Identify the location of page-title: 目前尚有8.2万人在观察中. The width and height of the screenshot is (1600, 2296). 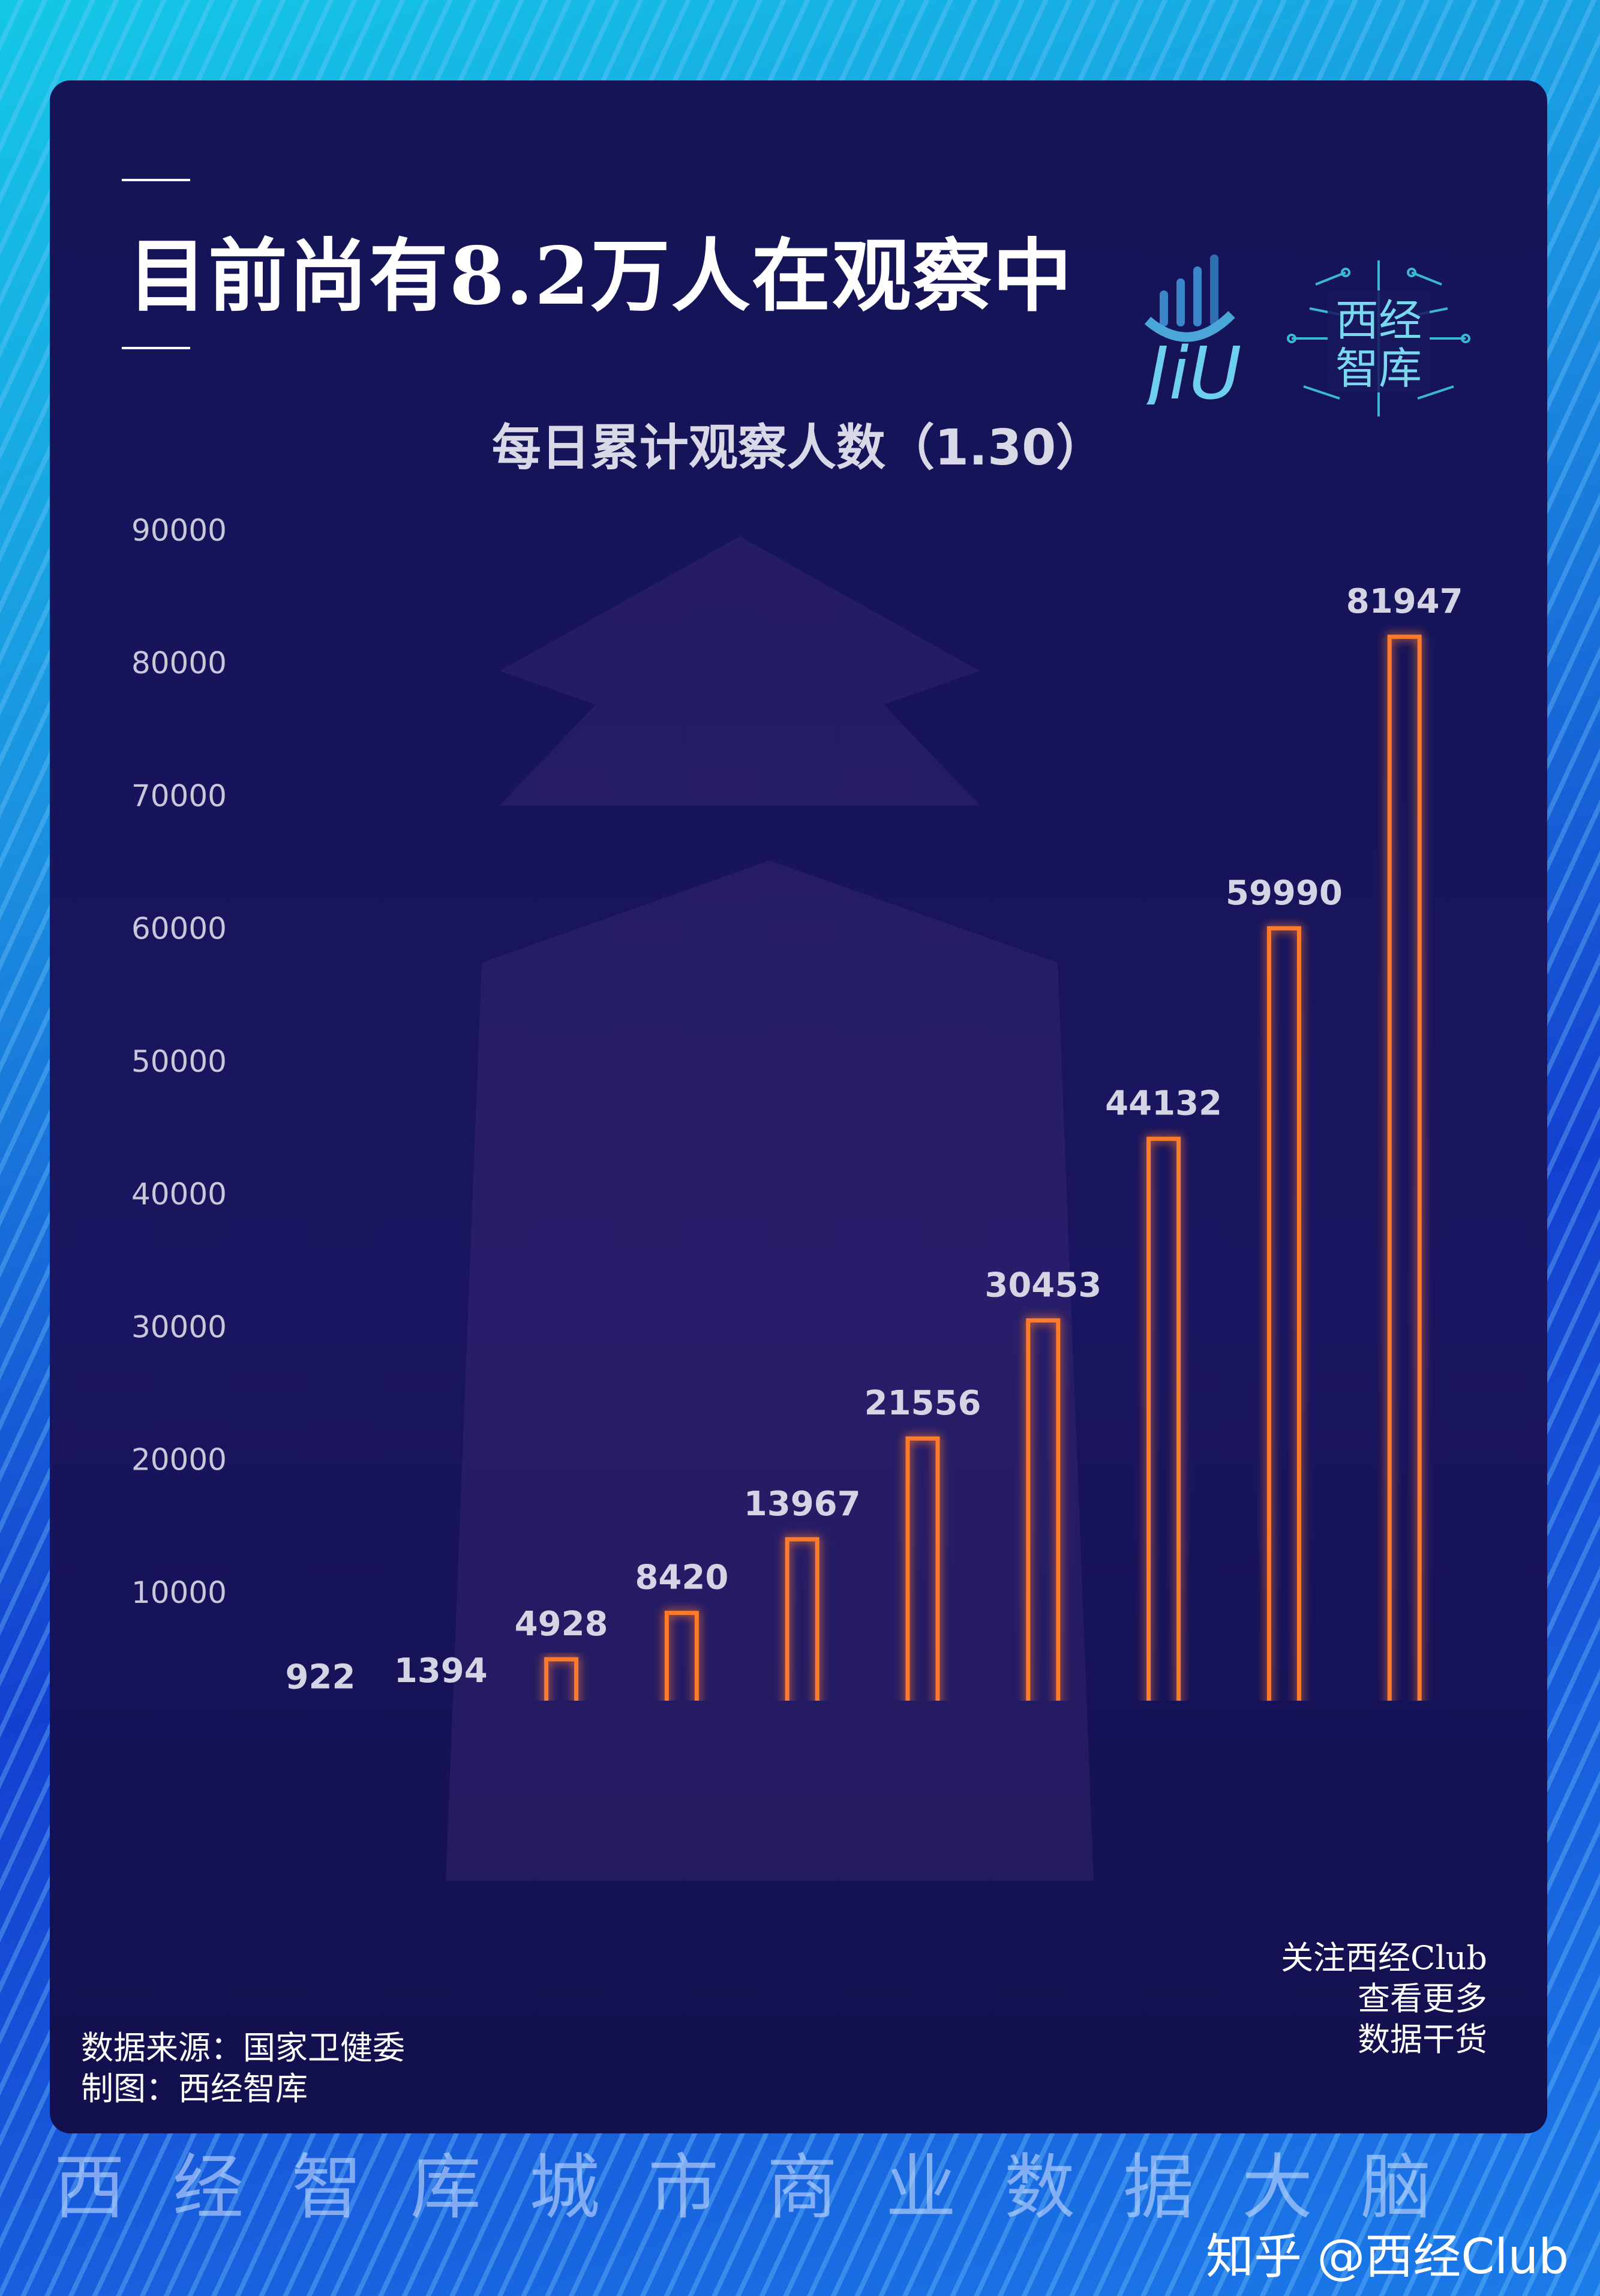
(601, 276).